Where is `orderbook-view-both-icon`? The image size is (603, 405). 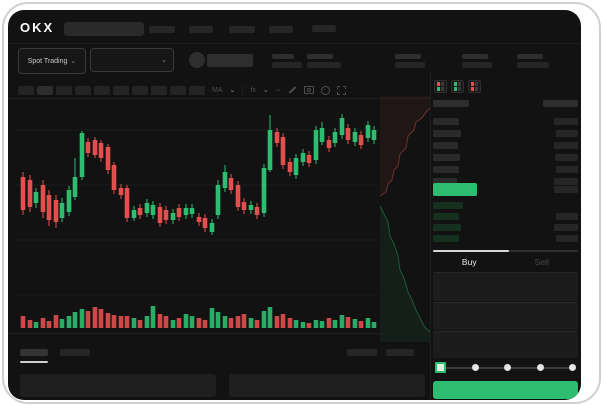 orderbook-view-both-icon is located at coordinates (440, 86).